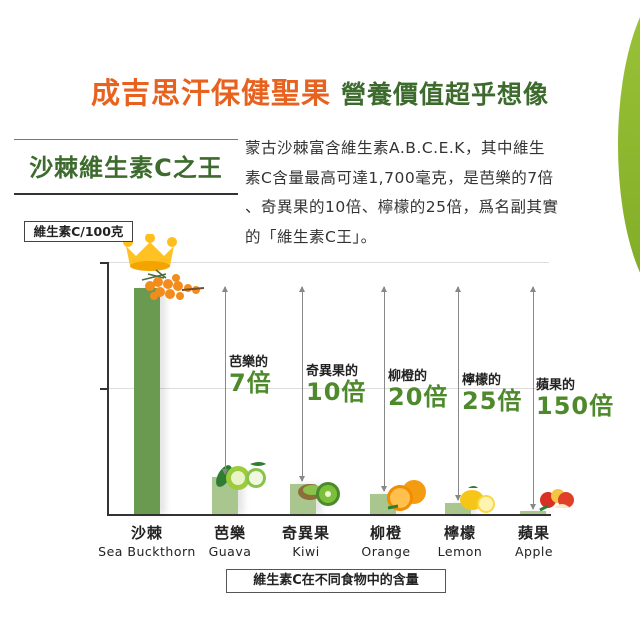 The height and width of the screenshot is (640, 640). What do you see at coordinates (329, 515) in the screenshot?
I see `x-axis` at bounding box center [329, 515].